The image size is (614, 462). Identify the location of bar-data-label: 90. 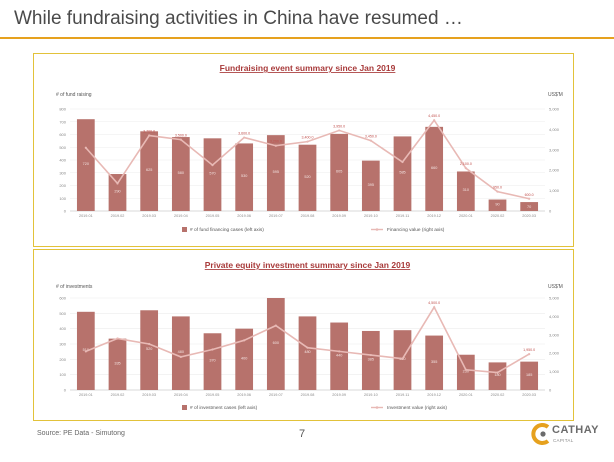
(497, 205).